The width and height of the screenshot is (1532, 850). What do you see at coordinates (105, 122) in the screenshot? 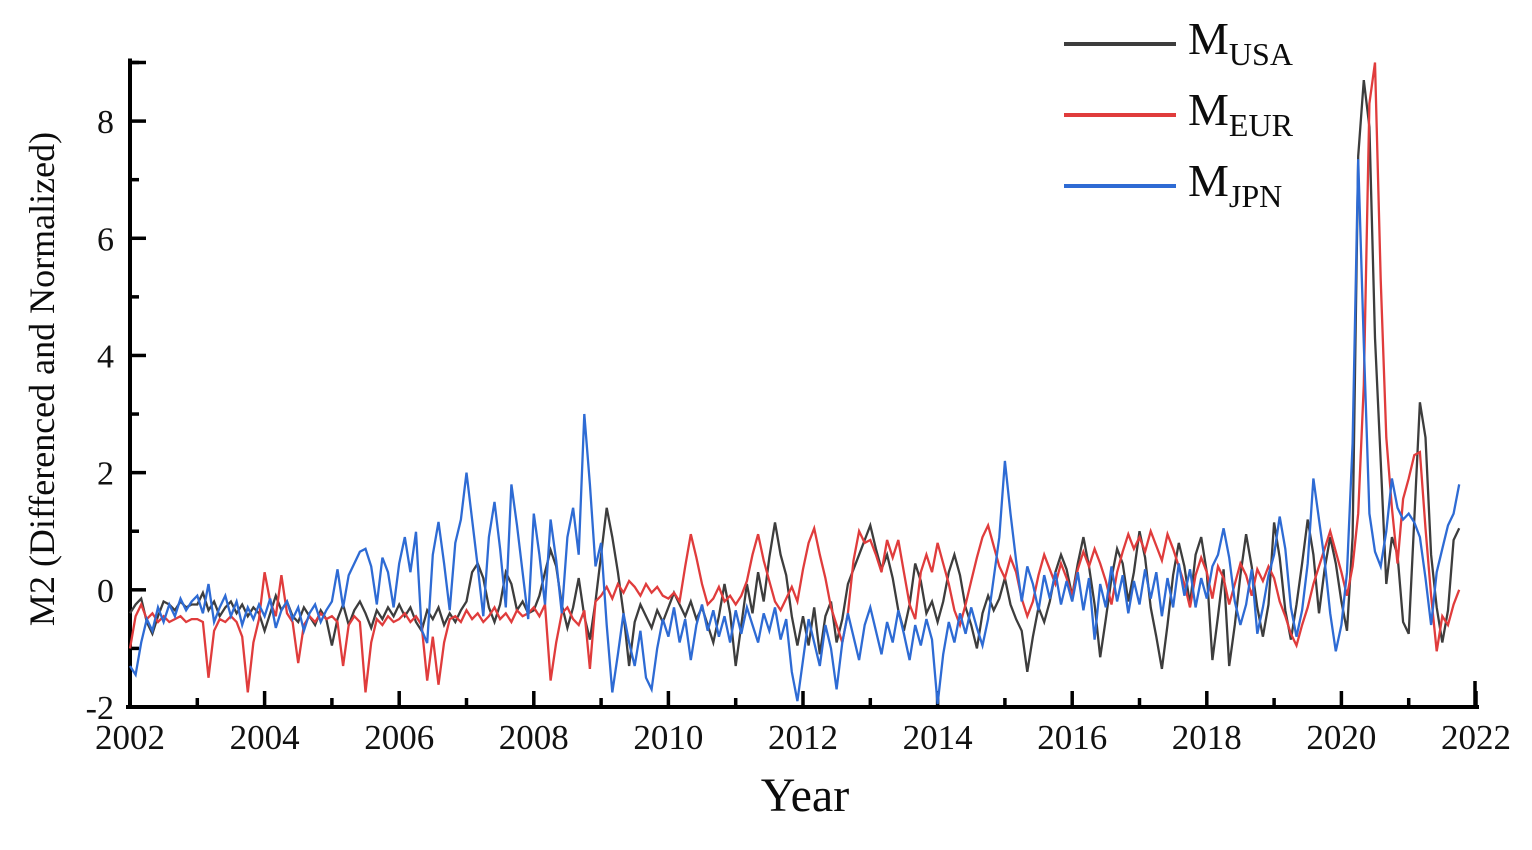
I see `y-tick-label: 8` at bounding box center [105, 122].